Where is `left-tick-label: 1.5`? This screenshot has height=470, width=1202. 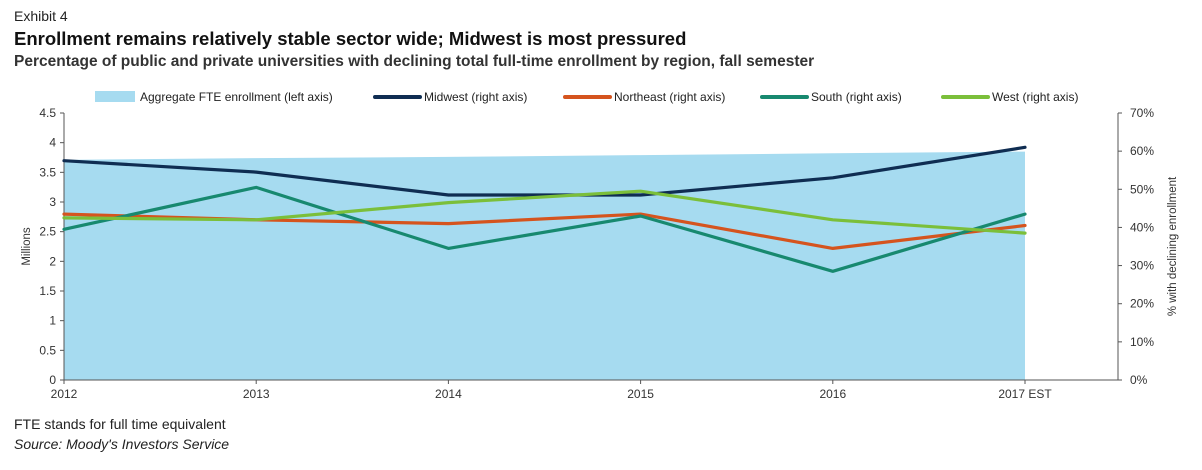
left-tick-label: 1.5 is located at coordinates (47, 291).